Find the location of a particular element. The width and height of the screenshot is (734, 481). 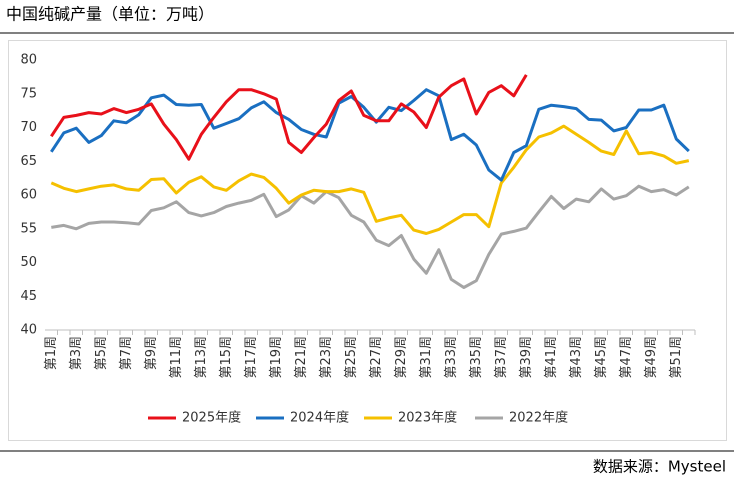

x-tick-label: 第49周 is located at coordinates (651, 357).